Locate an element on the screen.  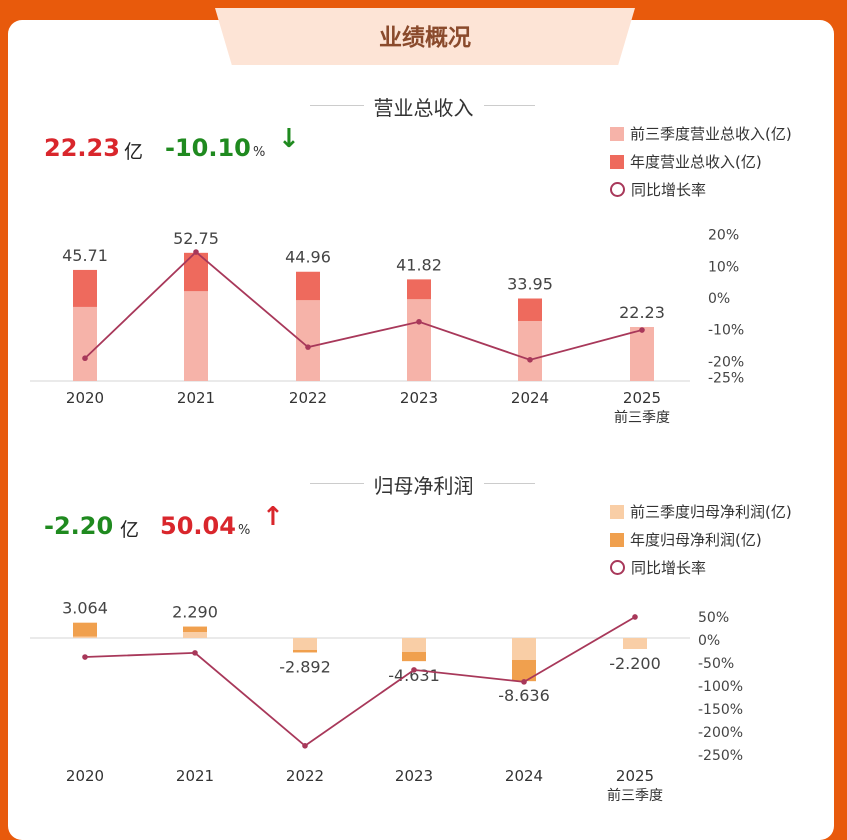
data-label: -8.636 is located at coordinates (524, 695).